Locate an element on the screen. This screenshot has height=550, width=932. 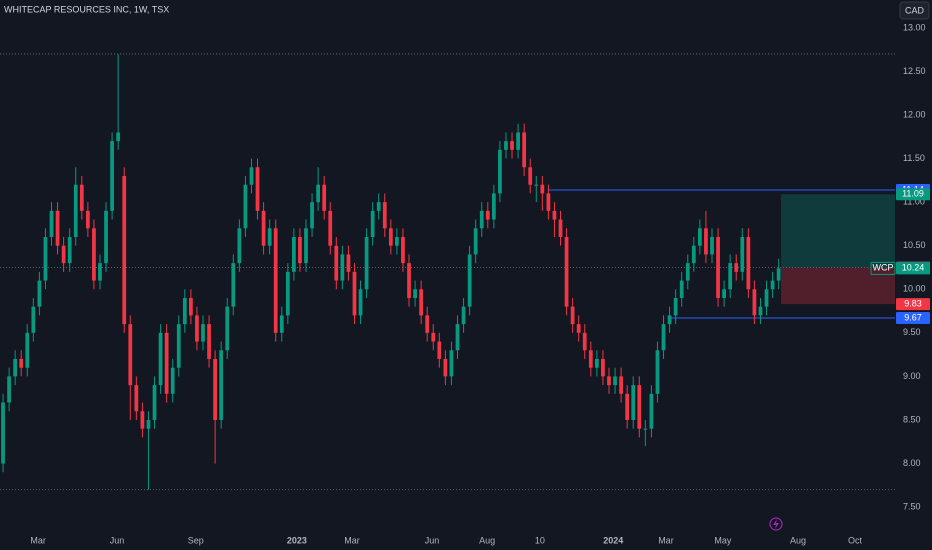
icon-bolt is located at coordinates (776, 524).